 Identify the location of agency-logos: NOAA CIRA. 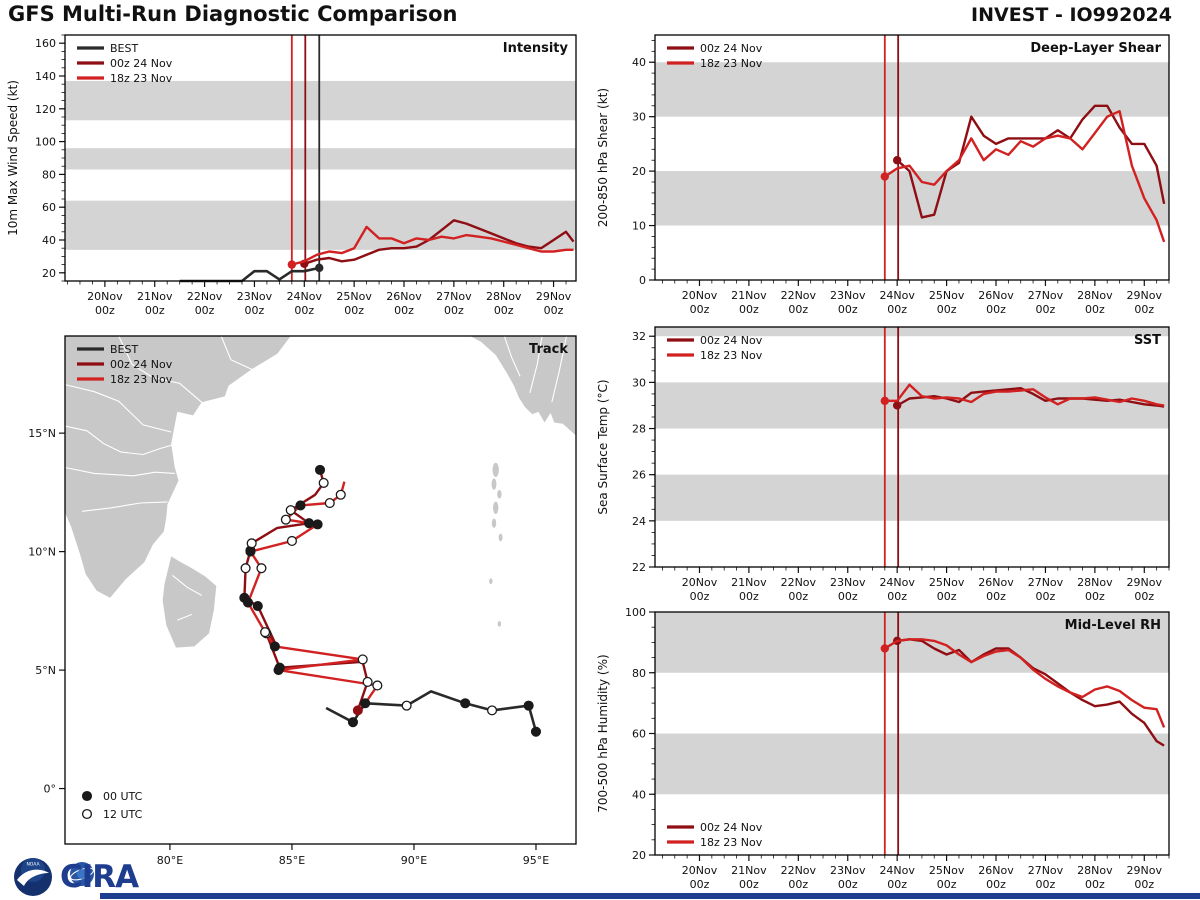
(87, 877).